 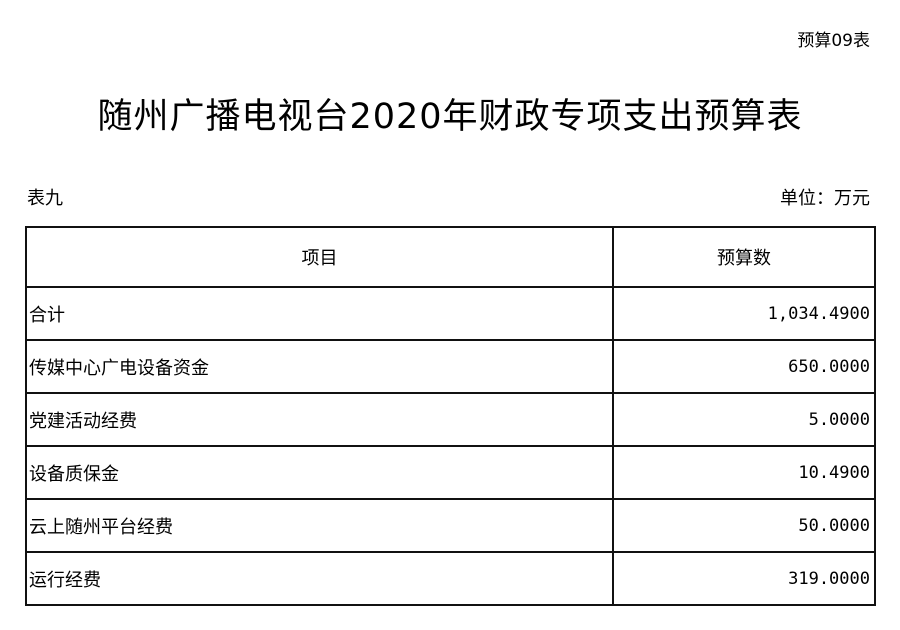 I want to click on table-row: 云上随州平台经费 50.0000, so click(x=450, y=525).